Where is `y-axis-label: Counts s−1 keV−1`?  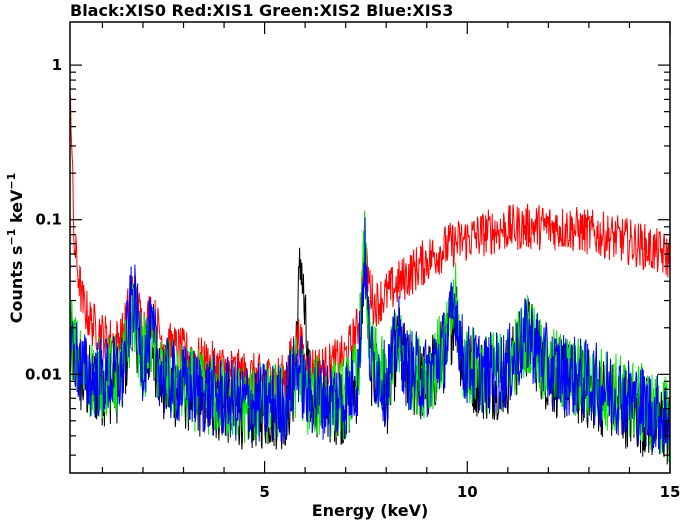 y-axis-label: Counts s−1 keV−1 is located at coordinates (15, 248).